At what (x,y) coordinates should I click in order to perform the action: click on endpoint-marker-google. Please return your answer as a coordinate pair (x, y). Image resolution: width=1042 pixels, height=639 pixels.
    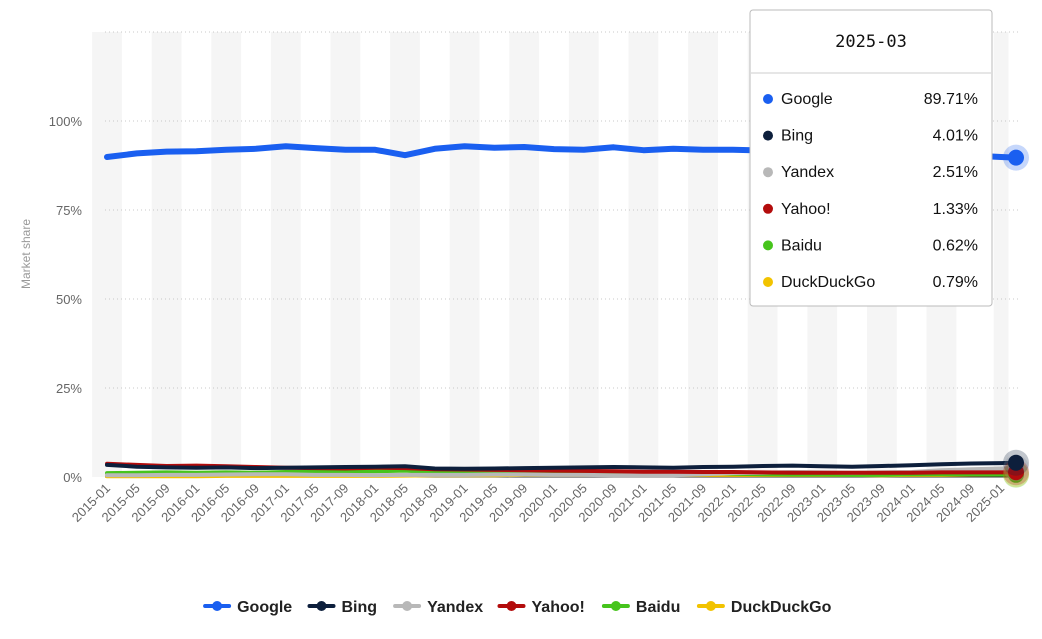
    Looking at the image, I should click on (1016, 157).